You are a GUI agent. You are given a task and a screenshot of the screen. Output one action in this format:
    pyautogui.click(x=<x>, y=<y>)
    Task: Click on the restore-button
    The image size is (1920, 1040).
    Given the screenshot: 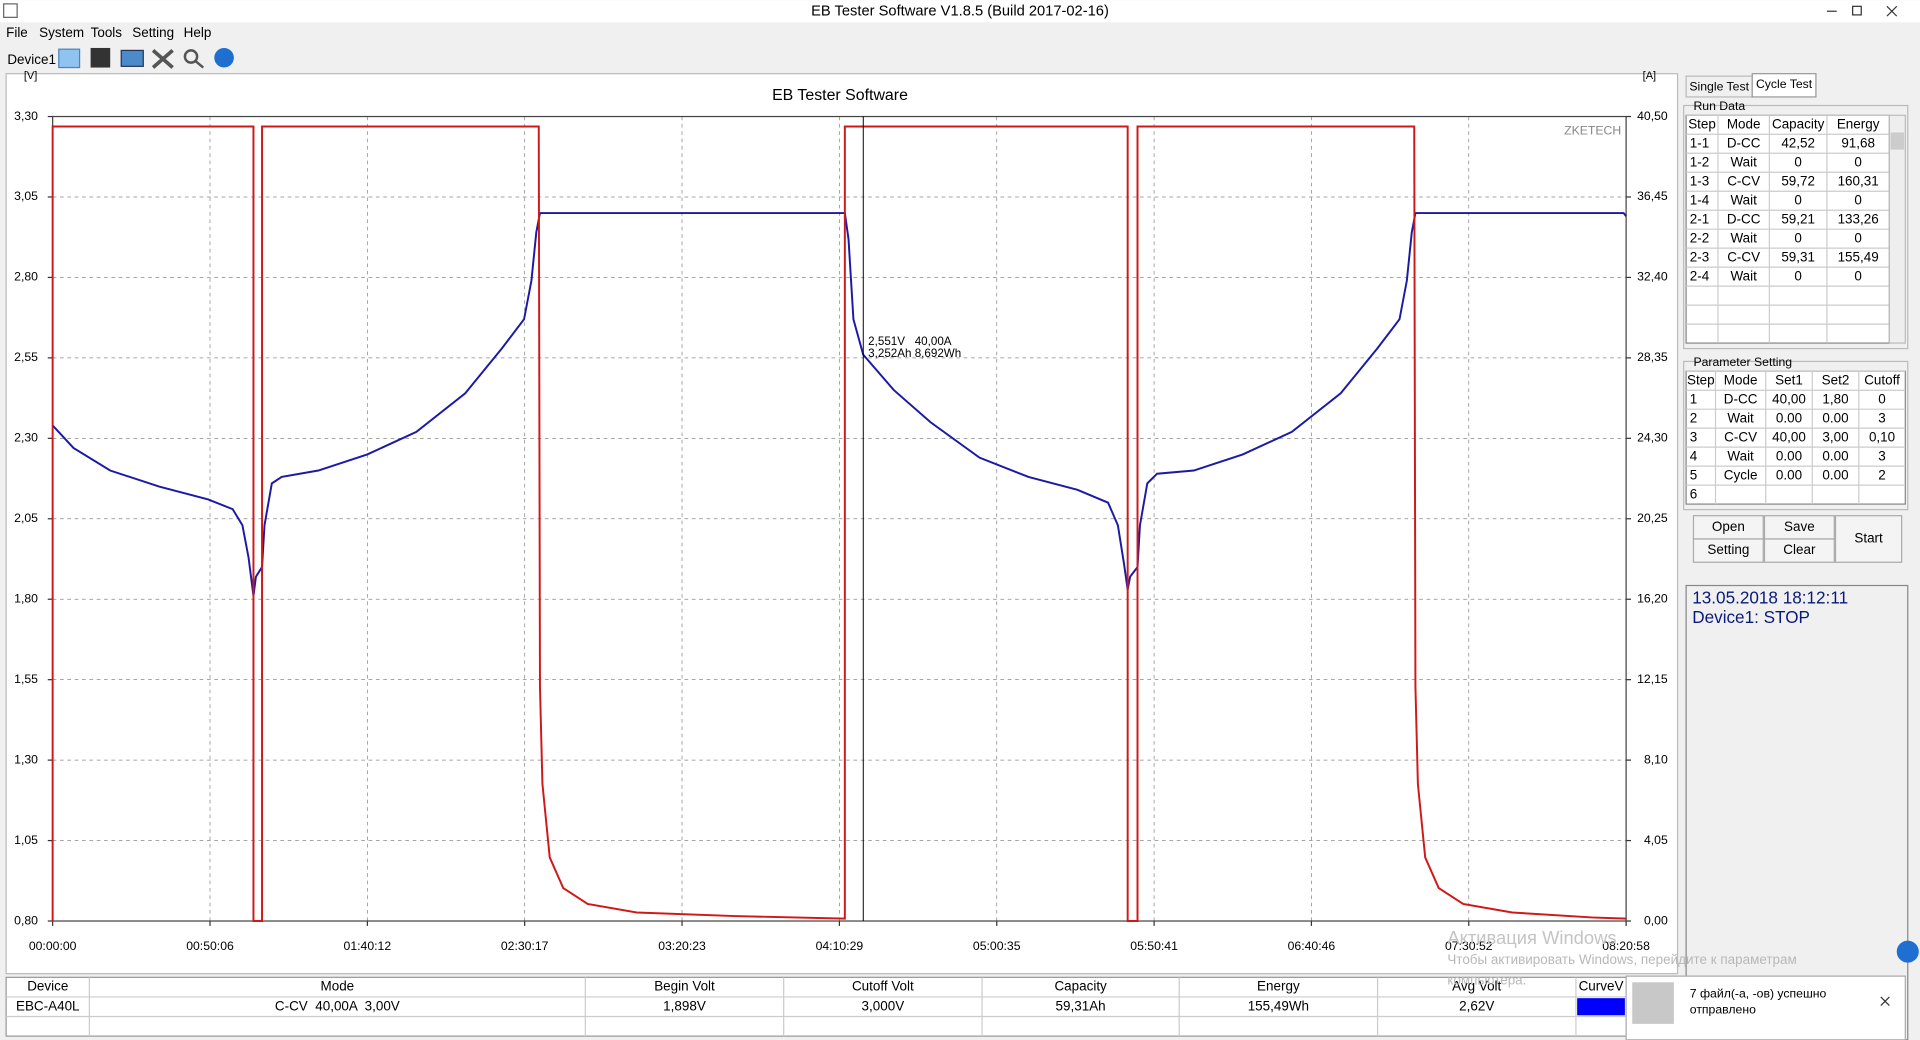 What is the action you would take?
    pyautogui.click(x=1857, y=10)
    